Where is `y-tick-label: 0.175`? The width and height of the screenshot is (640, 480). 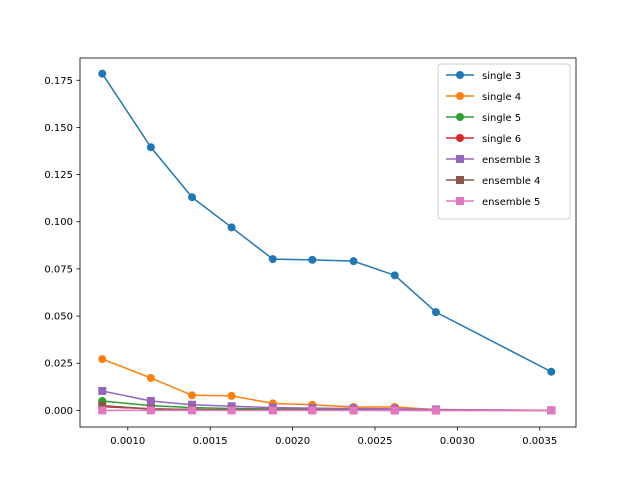
y-tick-label: 0.175 is located at coordinates (58, 81).